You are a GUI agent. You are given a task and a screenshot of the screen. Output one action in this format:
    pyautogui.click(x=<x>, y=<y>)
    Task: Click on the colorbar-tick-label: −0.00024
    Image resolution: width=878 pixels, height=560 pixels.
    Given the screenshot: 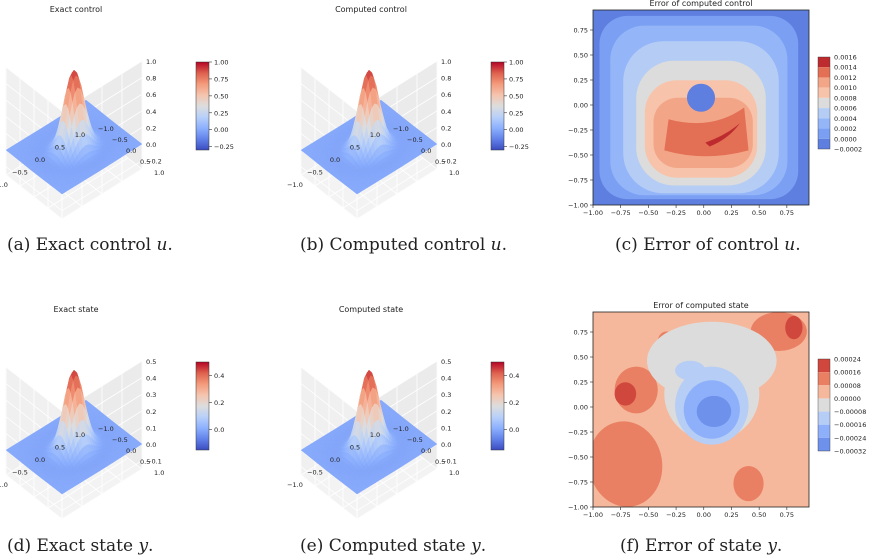 What is the action you would take?
    pyautogui.click(x=850, y=438)
    